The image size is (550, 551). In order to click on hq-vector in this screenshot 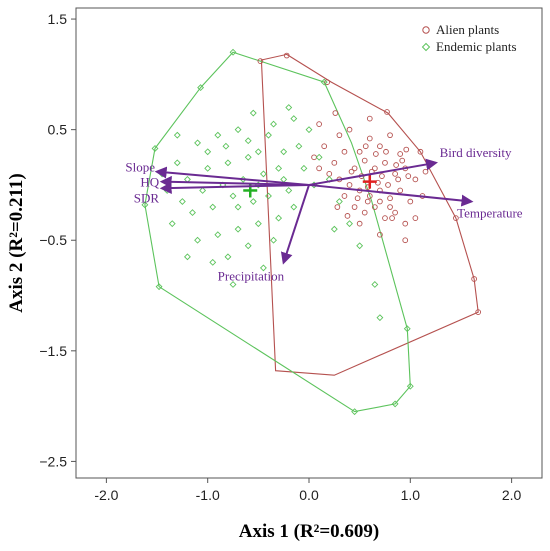, I will do `click(234, 181)`.